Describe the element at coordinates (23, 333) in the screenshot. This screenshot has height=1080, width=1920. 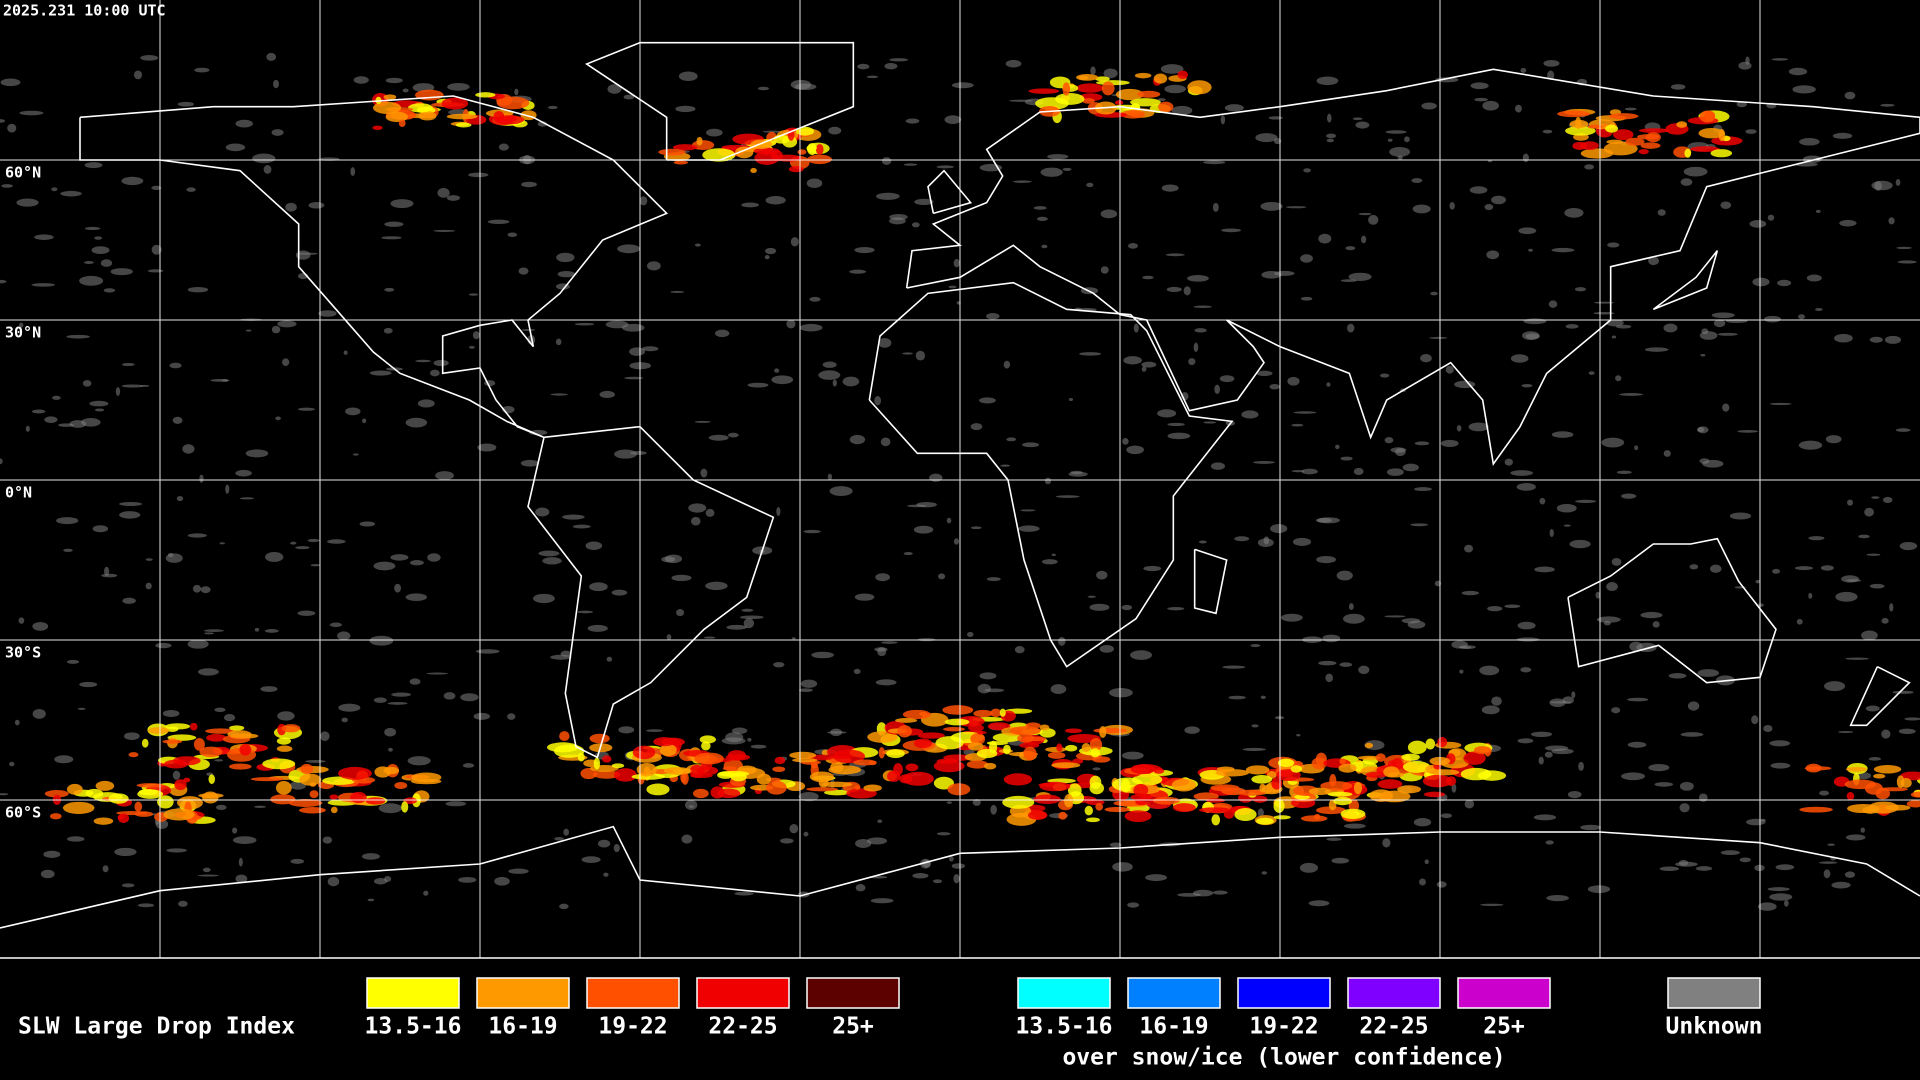
I see `latitude-label: 30°N` at that location.